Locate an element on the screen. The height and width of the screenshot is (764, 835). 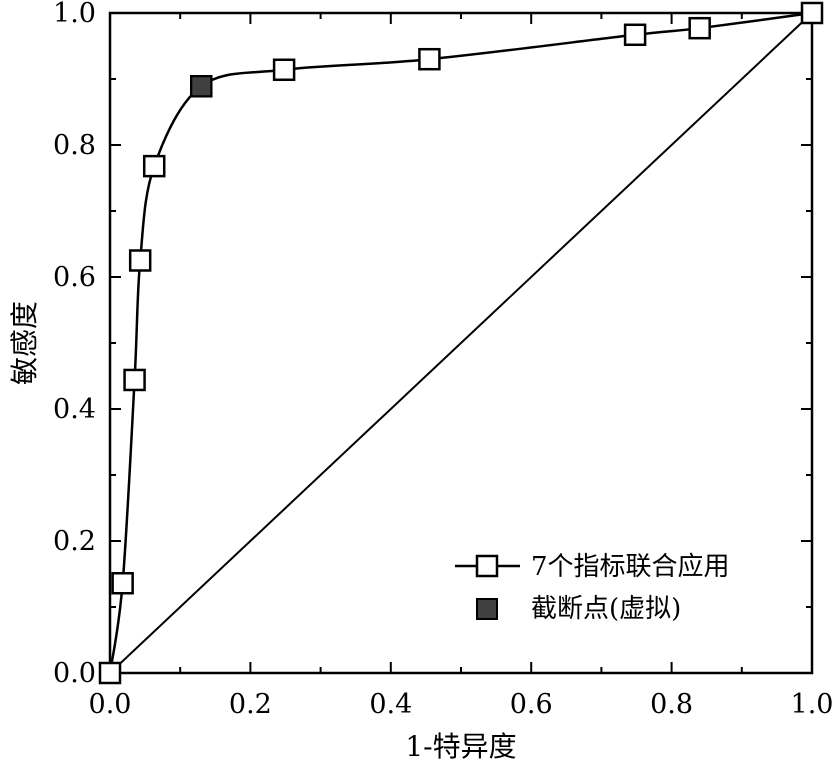
y-tick-label: 0.6 is located at coordinates (74, 277).